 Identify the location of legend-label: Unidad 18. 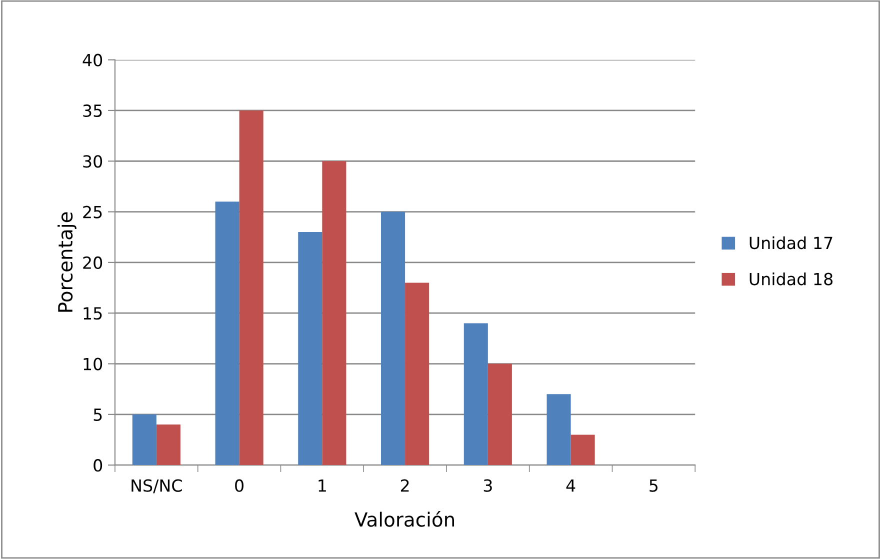
(791, 279).